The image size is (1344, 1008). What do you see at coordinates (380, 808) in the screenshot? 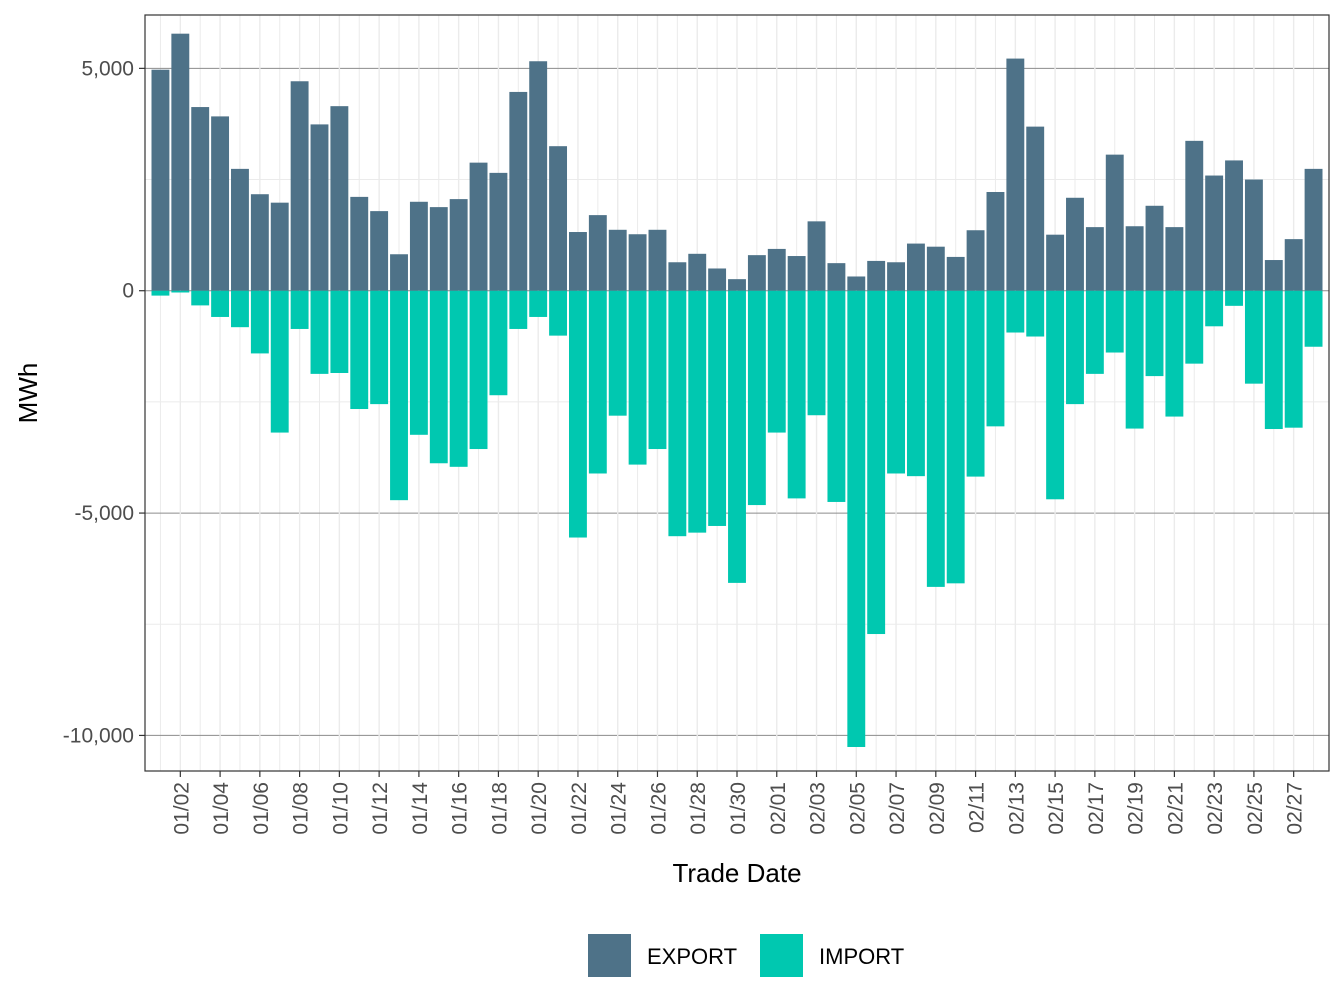
I see `x-tick-label: 01/12` at bounding box center [380, 808].